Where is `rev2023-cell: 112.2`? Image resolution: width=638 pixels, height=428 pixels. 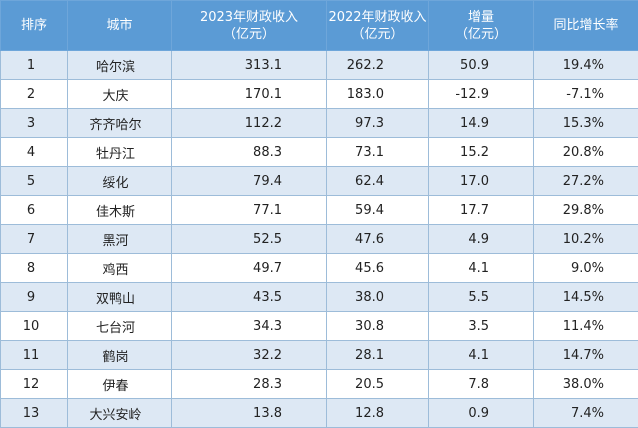
rev2023-cell: 112.2 is located at coordinates (249, 123).